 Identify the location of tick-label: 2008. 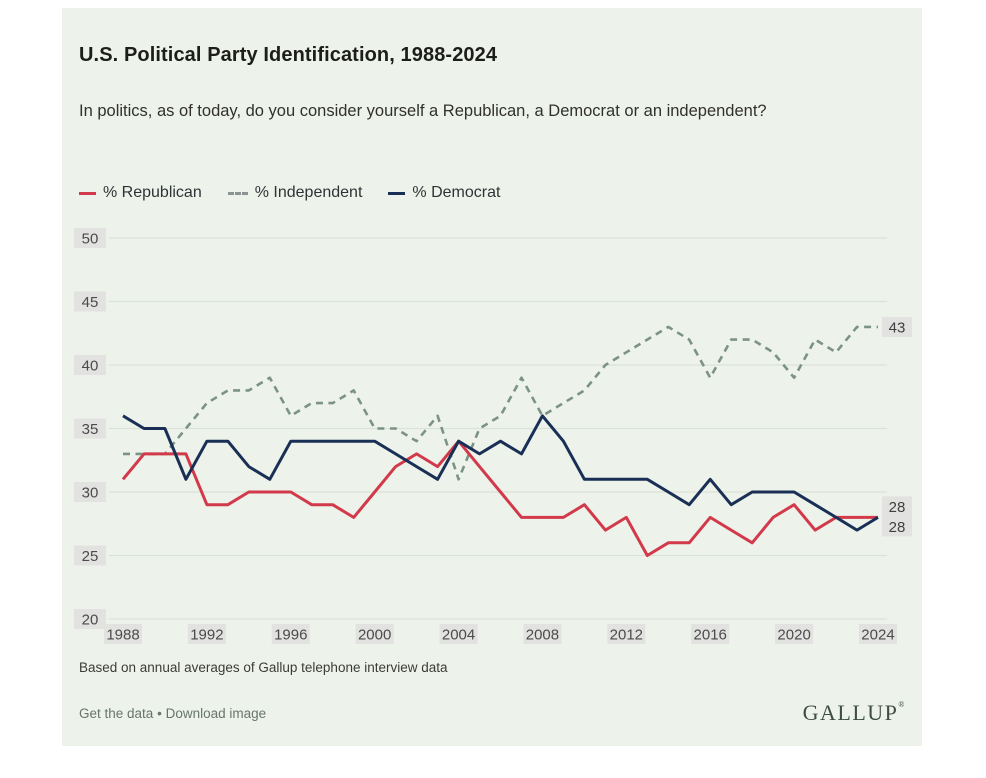
(542, 635).